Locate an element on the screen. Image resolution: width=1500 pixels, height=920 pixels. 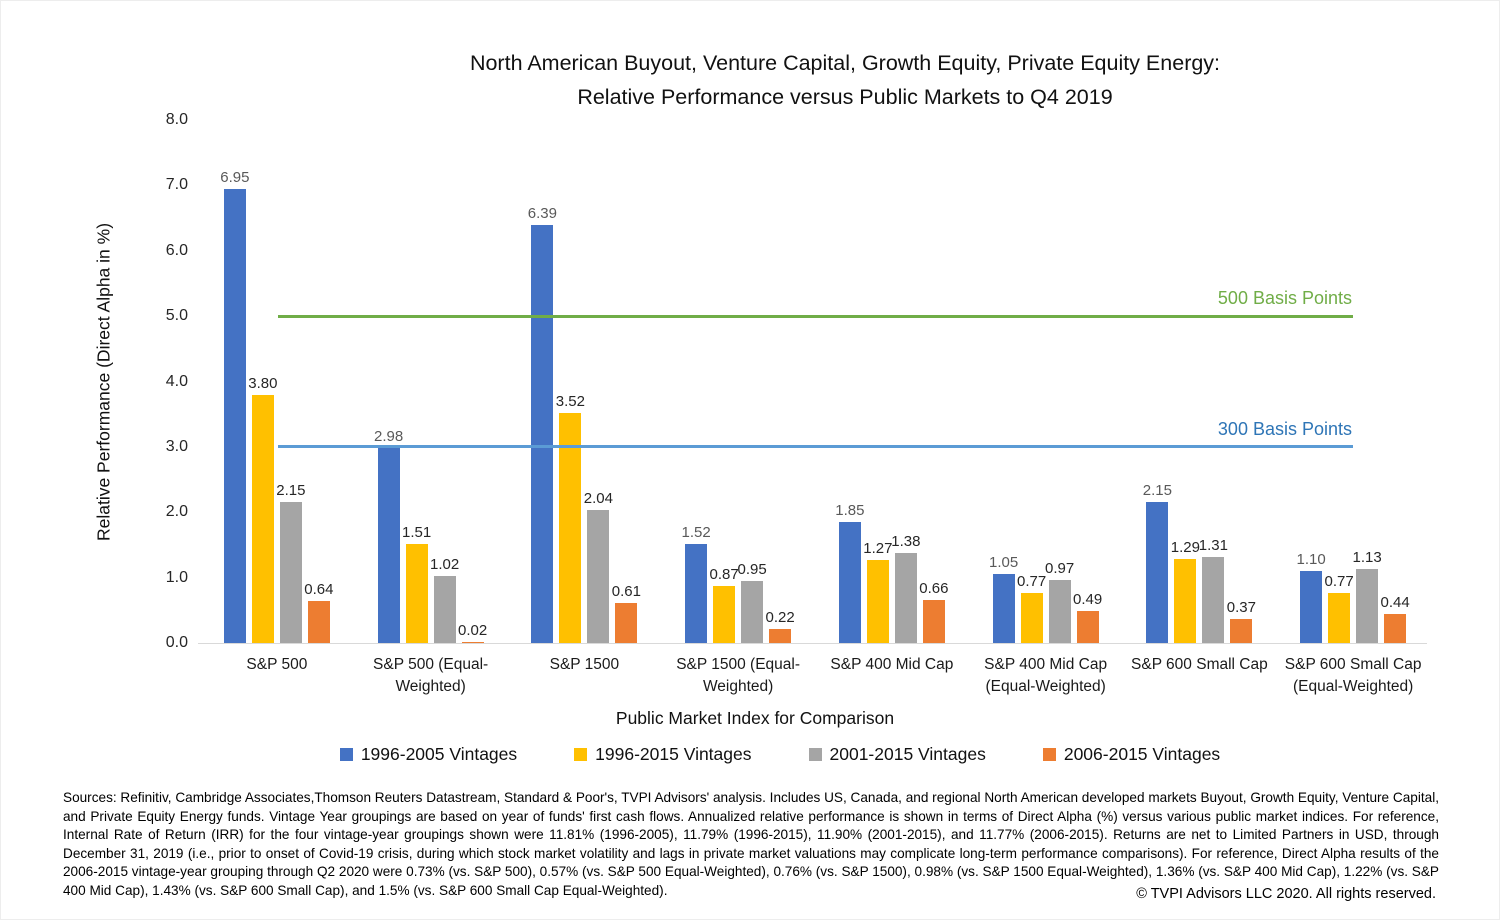
bar-value-label: 1.85 is located at coordinates (850, 511).